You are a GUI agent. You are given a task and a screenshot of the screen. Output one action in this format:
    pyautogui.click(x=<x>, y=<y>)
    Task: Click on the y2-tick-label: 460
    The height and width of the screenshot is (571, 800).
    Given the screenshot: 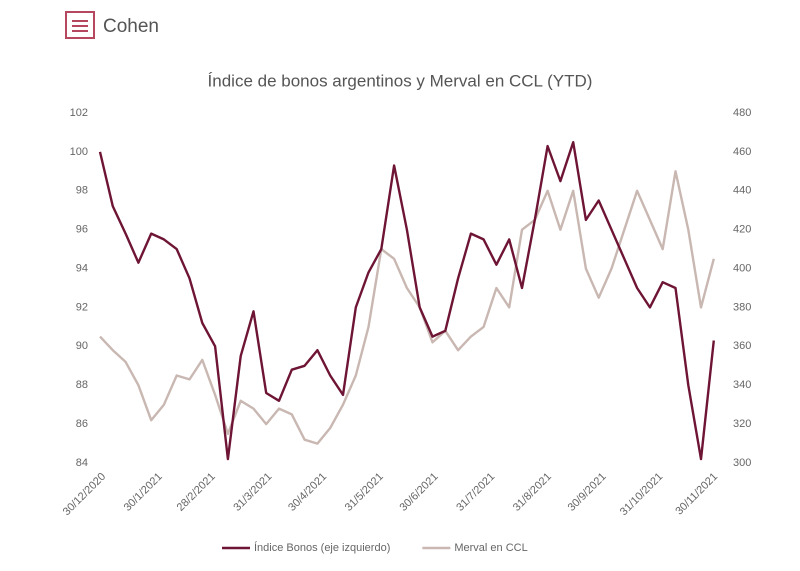 What is the action you would take?
    pyautogui.click(x=742, y=152)
    